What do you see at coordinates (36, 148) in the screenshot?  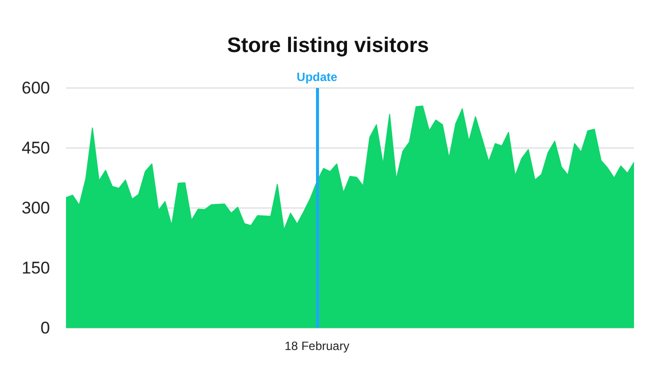 I see `y-tick-label: 450` at bounding box center [36, 148].